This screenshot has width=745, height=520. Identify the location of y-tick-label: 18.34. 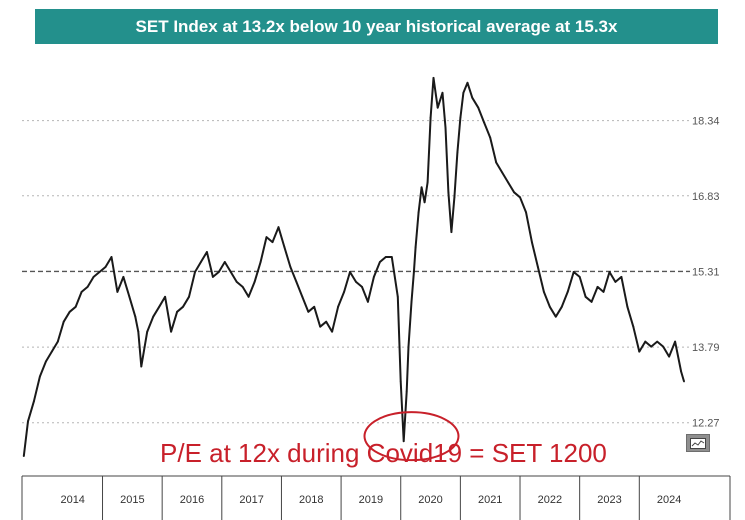
(706, 122).